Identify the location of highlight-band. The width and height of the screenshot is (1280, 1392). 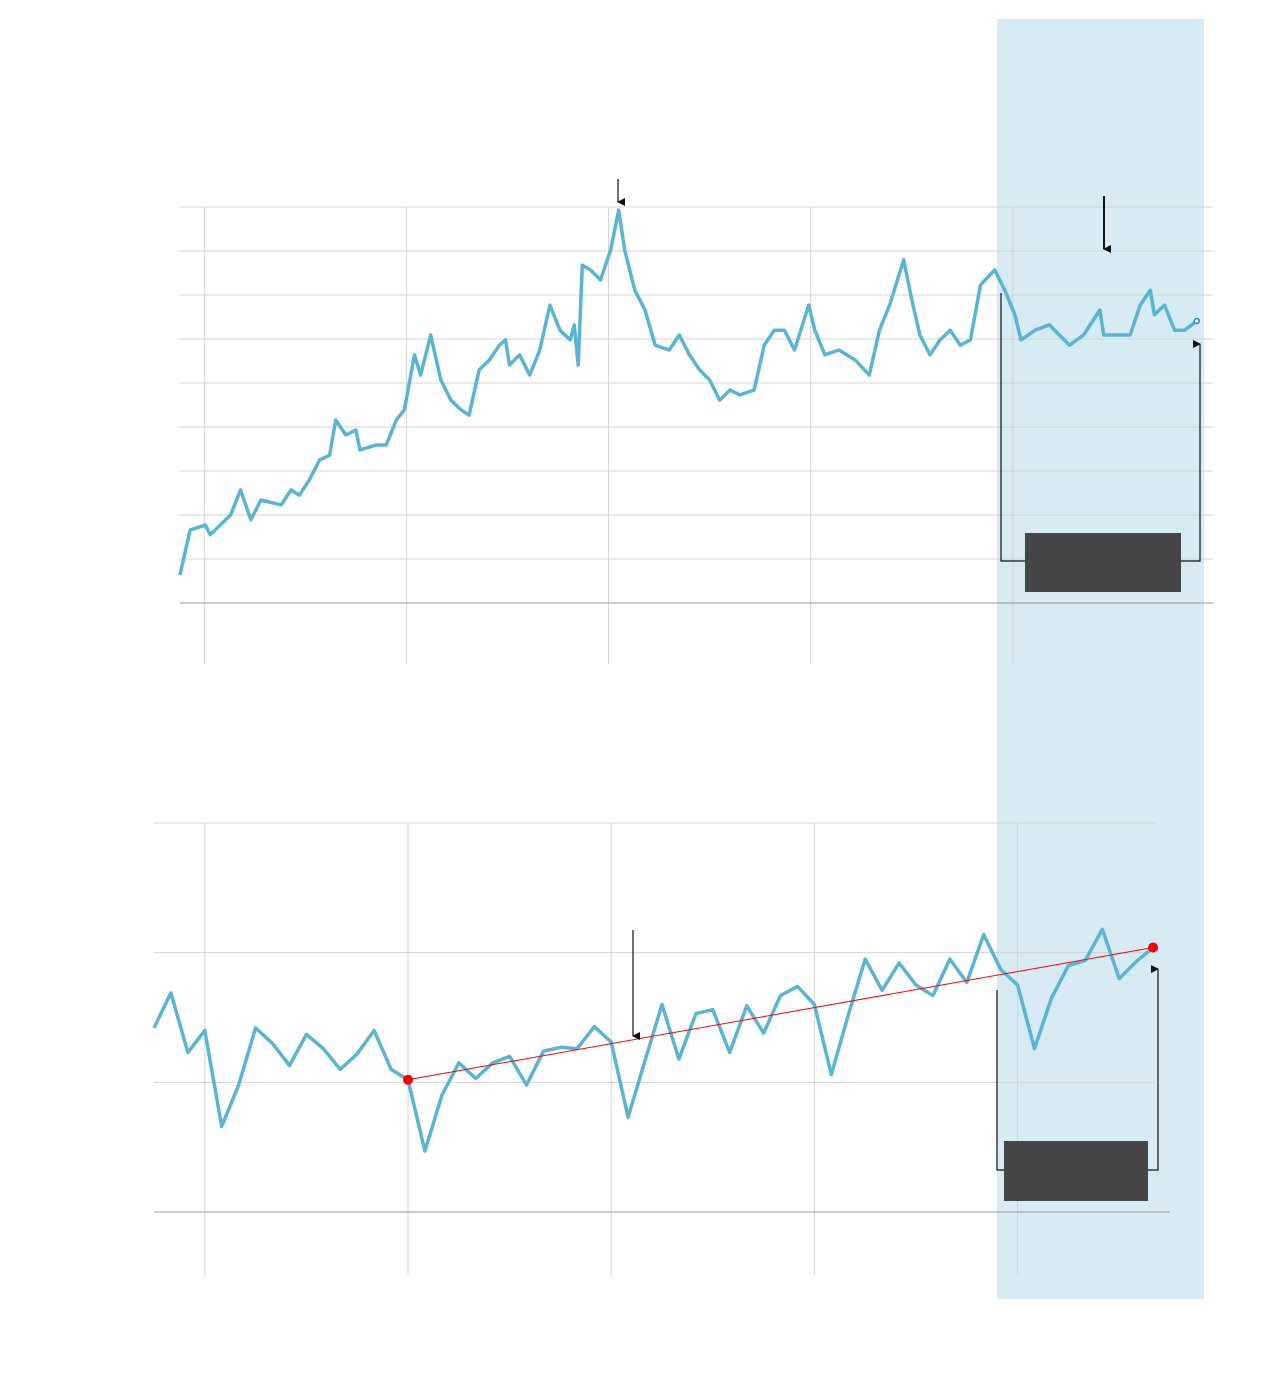
(1100, 659).